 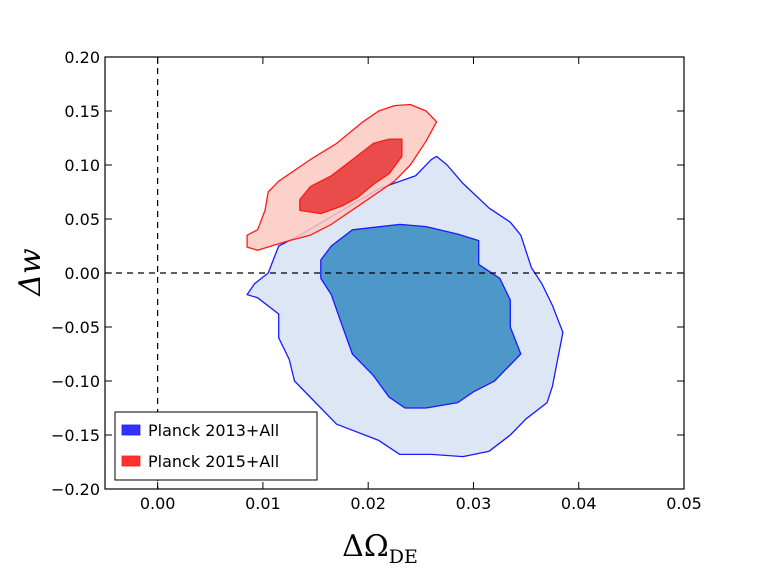 What do you see at coordinates (75, 435) in the screenshot?
I see `y-tick-label: −0.15` at bounding box center [75, 435].